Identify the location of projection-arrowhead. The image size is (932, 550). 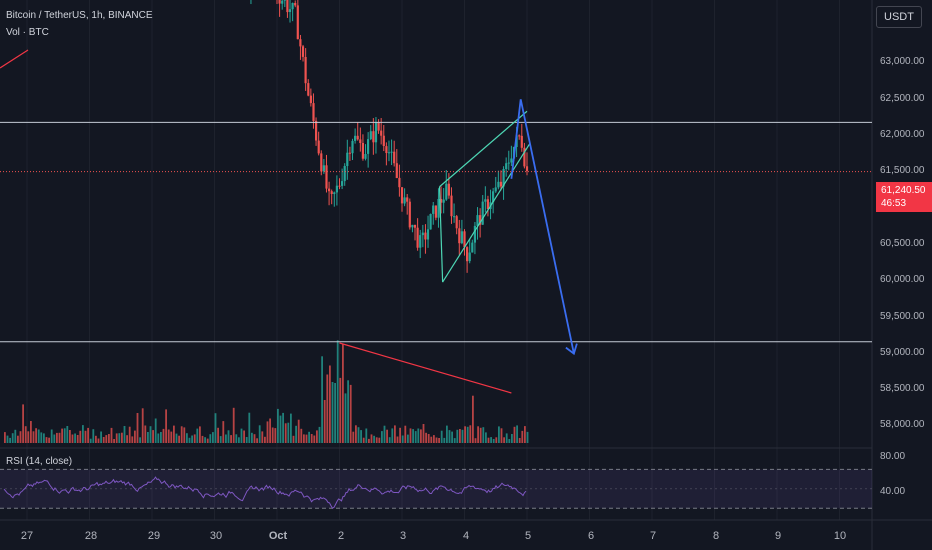
(571, 349).